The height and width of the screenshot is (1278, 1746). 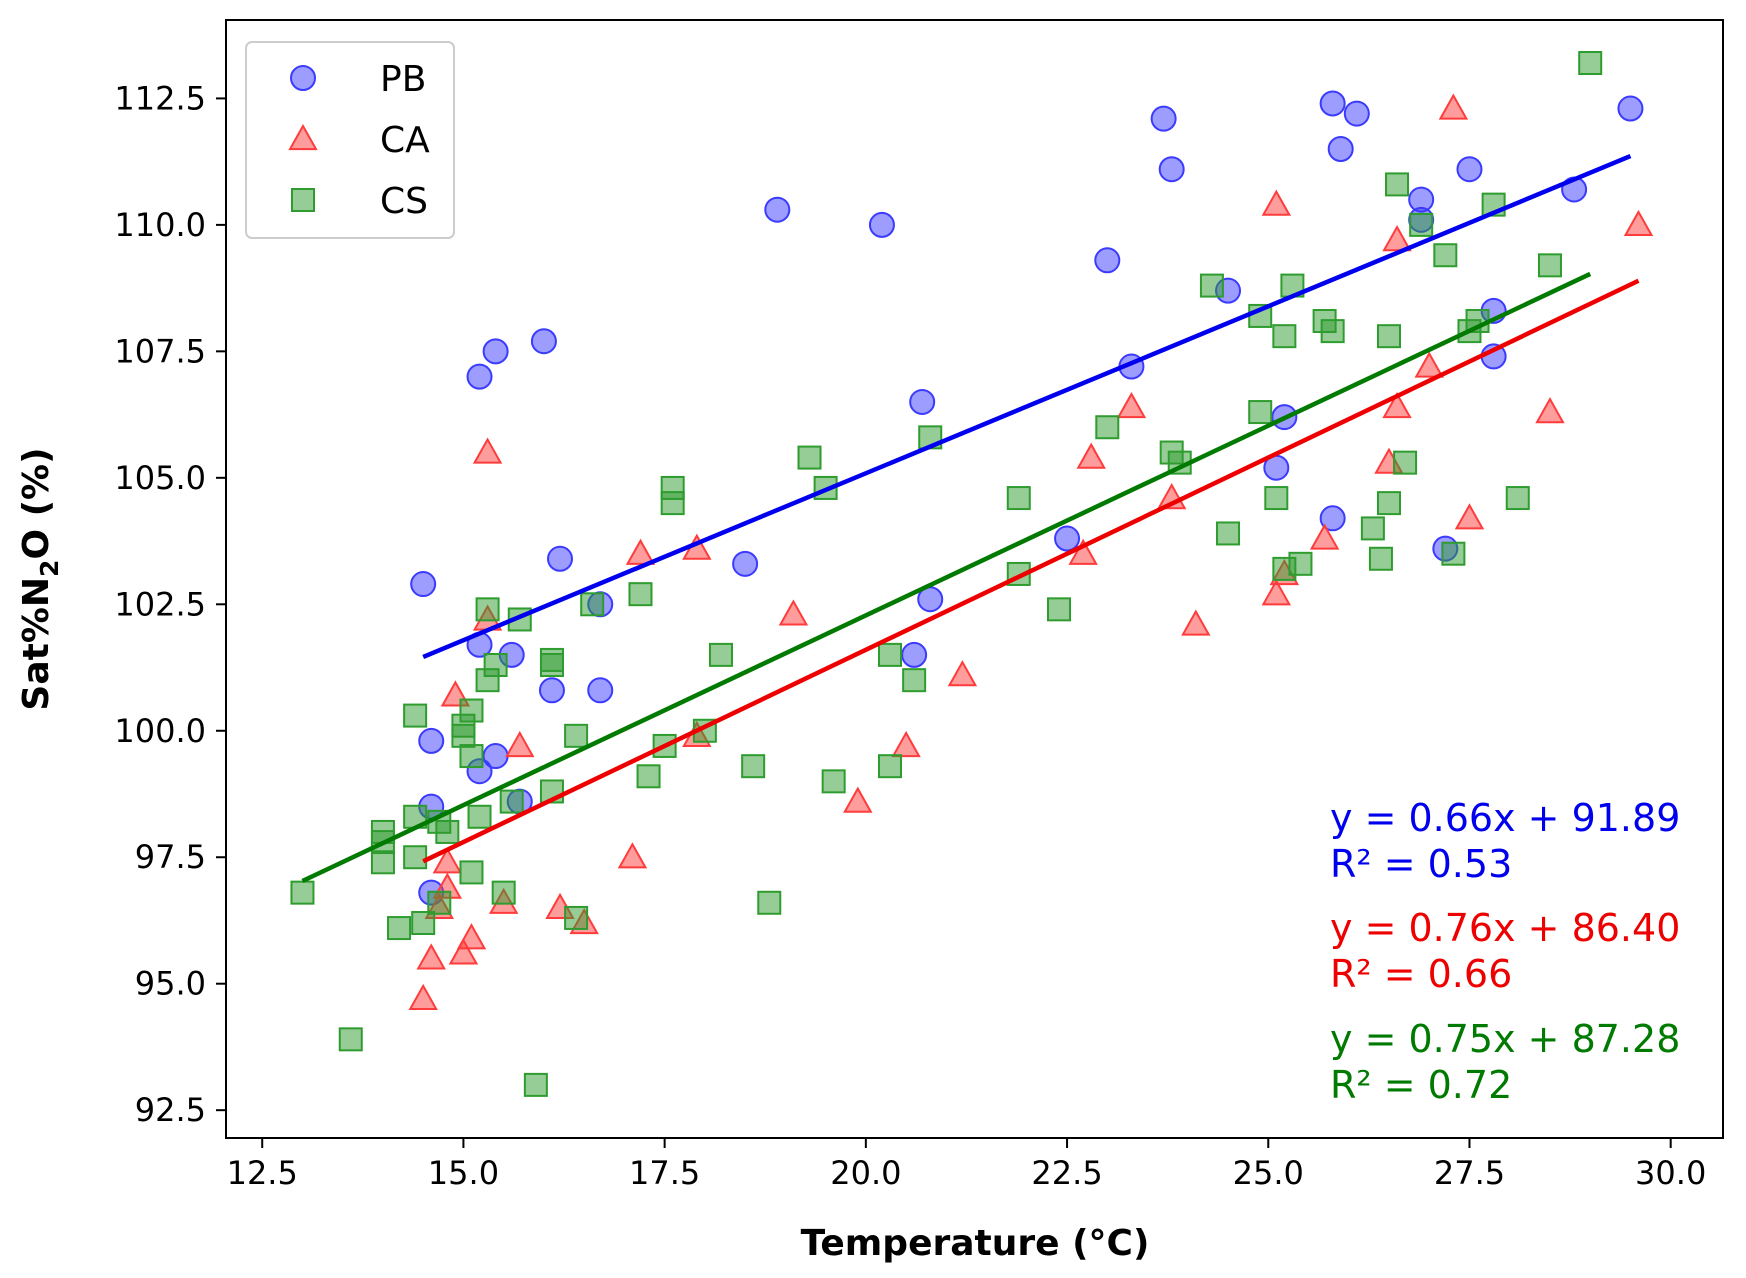 I want to click on fit-r2-pb: R² = 0.53, so click(x=1421, y=864).